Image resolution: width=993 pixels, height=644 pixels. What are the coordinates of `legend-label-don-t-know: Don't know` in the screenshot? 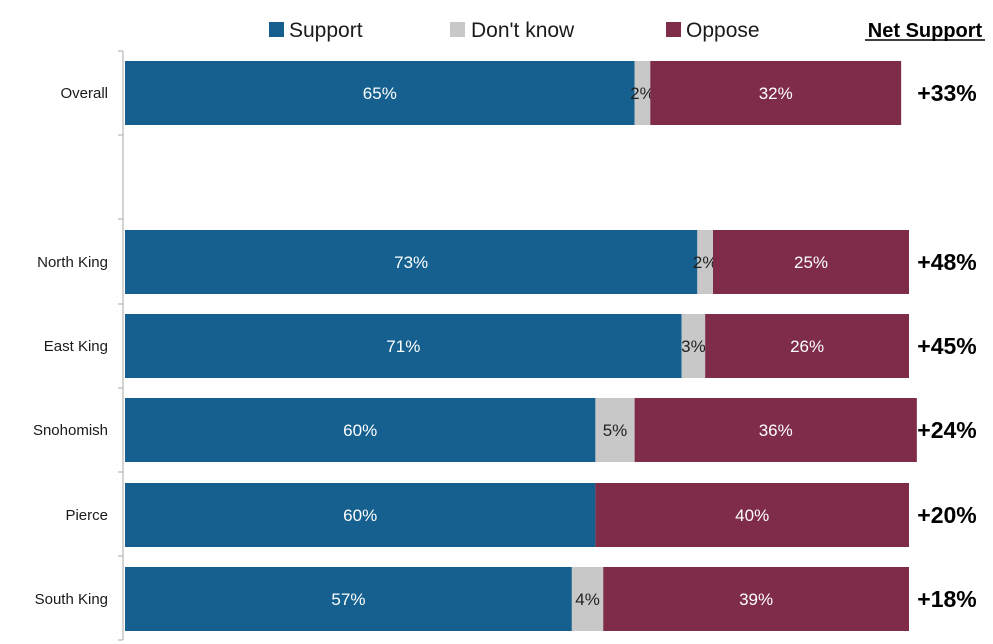 It's located at (523, 30).